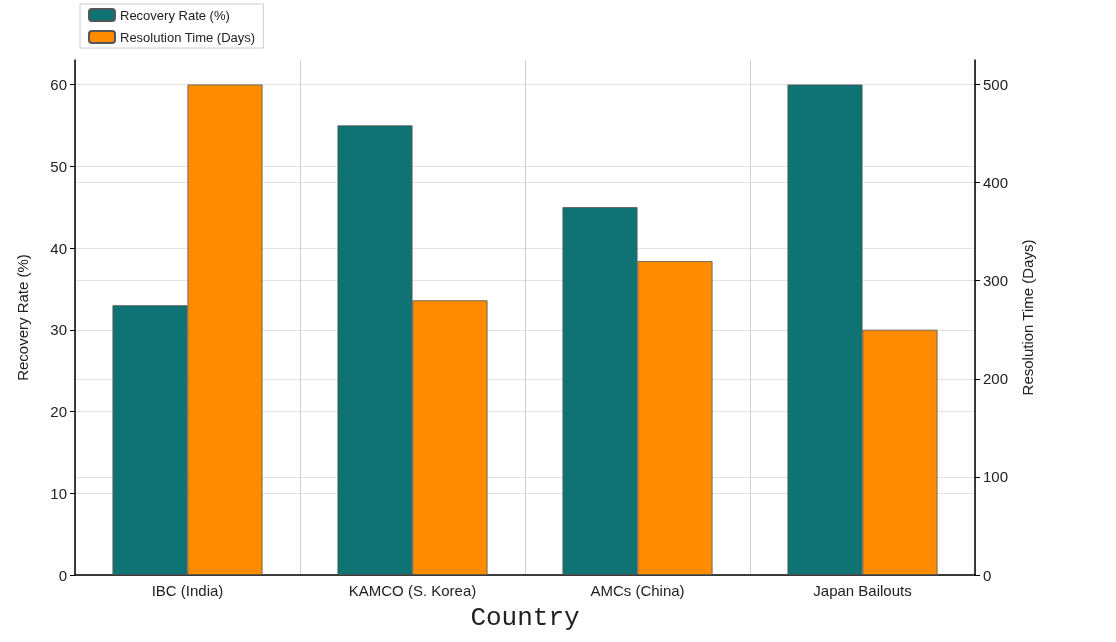 The width and height of the screenshot is (1116, 642). I want to click on y-tick-label: 60, so click(58, 85).